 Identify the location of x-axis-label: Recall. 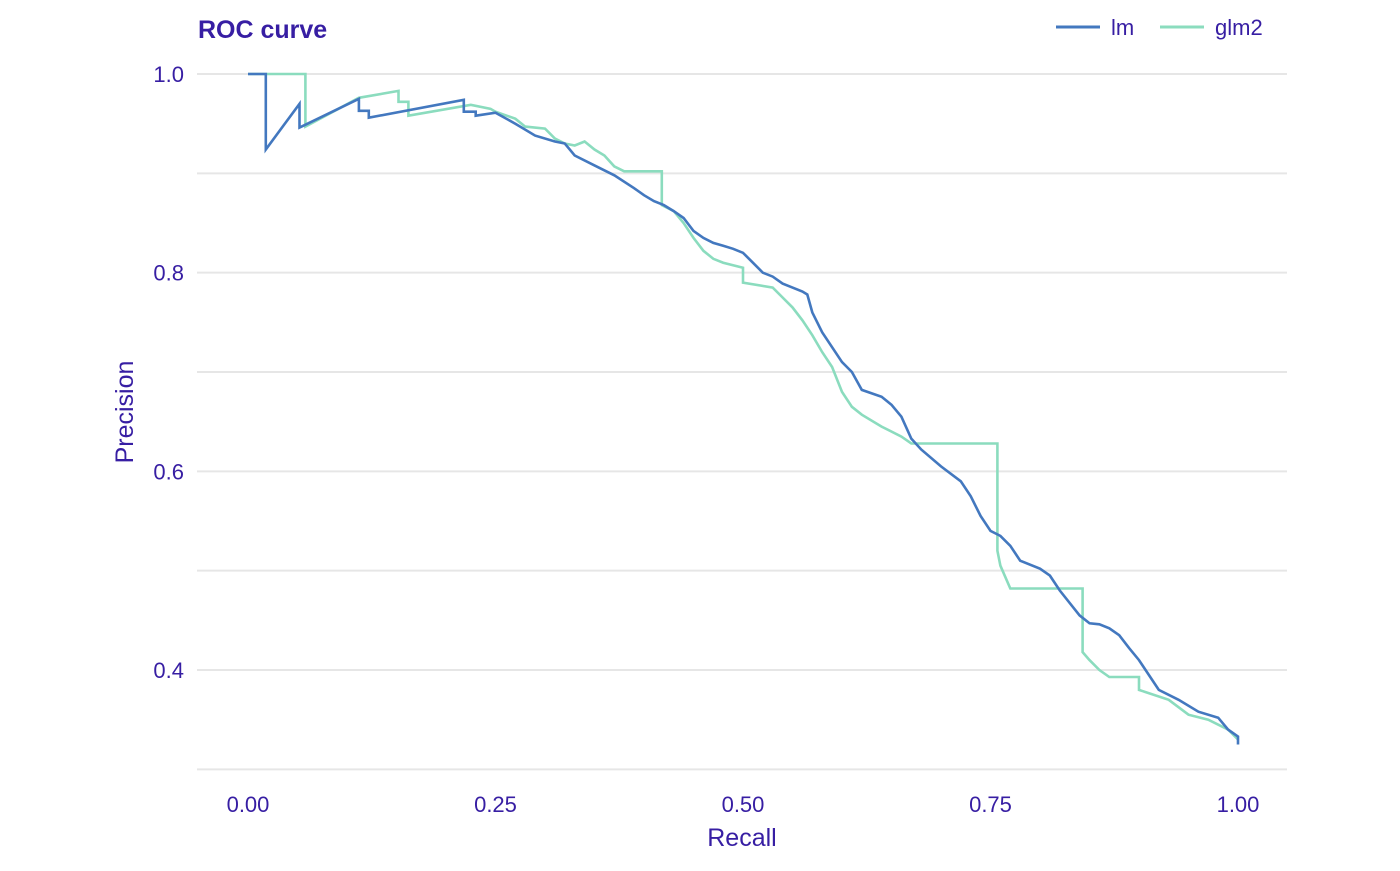
(741, 838).